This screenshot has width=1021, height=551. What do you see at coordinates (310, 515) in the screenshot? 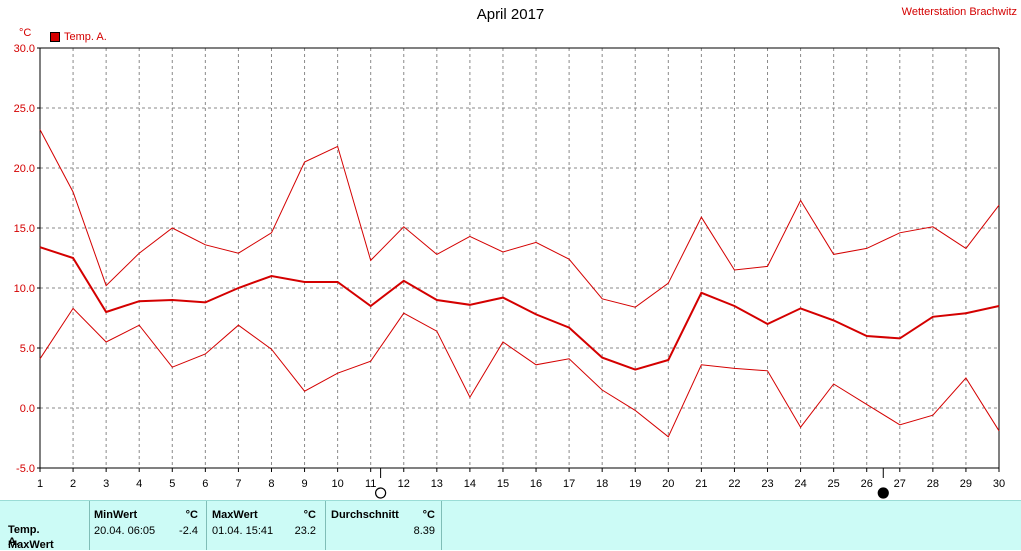
I see `max-unit: °C` at bounding box center [310, 515].